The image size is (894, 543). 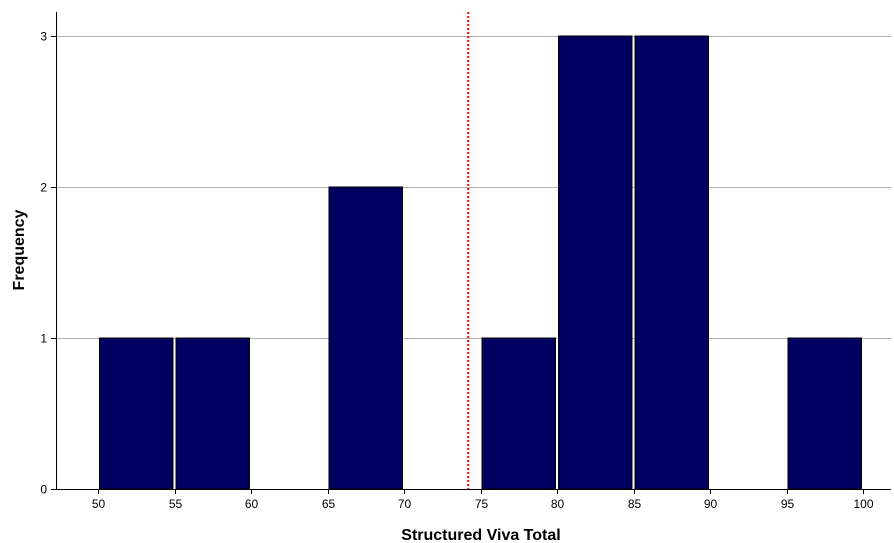 I want to click on y-tick-label-3: 3, so click(x=43, y=37).